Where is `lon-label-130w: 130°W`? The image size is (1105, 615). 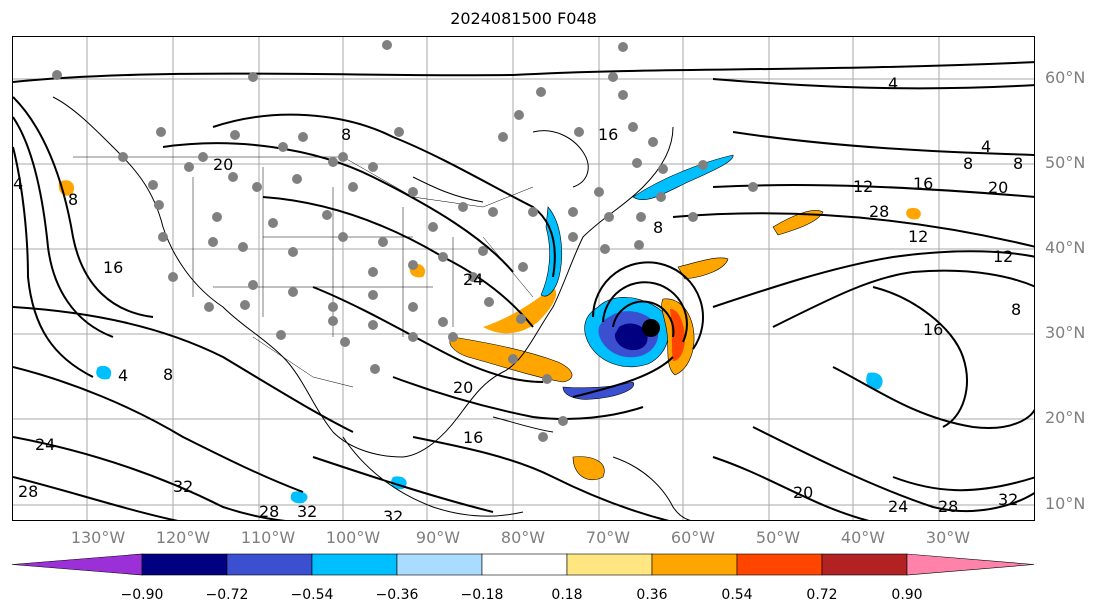
lon-label-130w: 130°W is located at coordinates (98, 537).